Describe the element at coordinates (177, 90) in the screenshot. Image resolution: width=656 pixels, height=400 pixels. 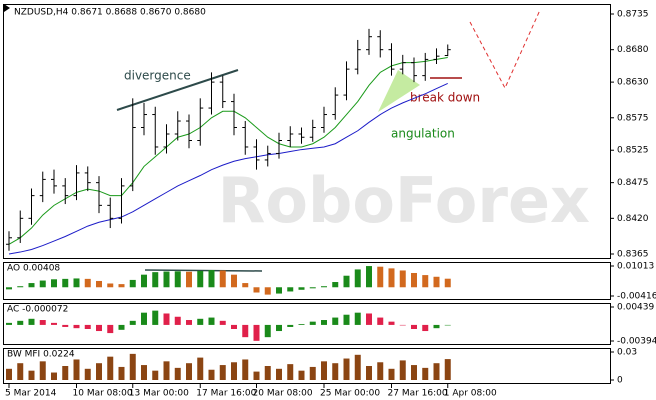
I see `divergence-line` at that location.